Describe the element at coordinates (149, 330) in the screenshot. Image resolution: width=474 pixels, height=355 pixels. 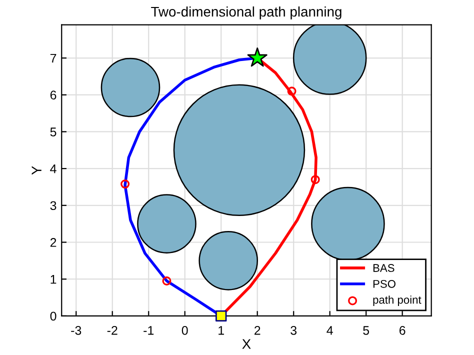
I see `x-tick-label: -1` at that location.